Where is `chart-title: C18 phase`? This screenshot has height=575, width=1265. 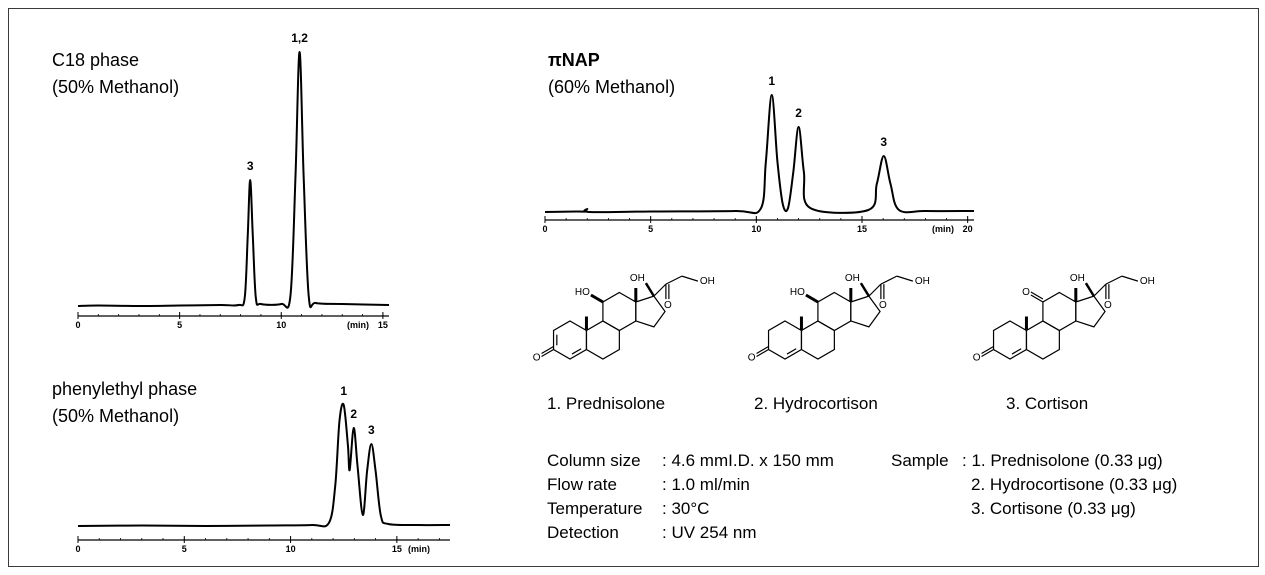 chart-title: C18 phase is located at coordinates (95, 60).